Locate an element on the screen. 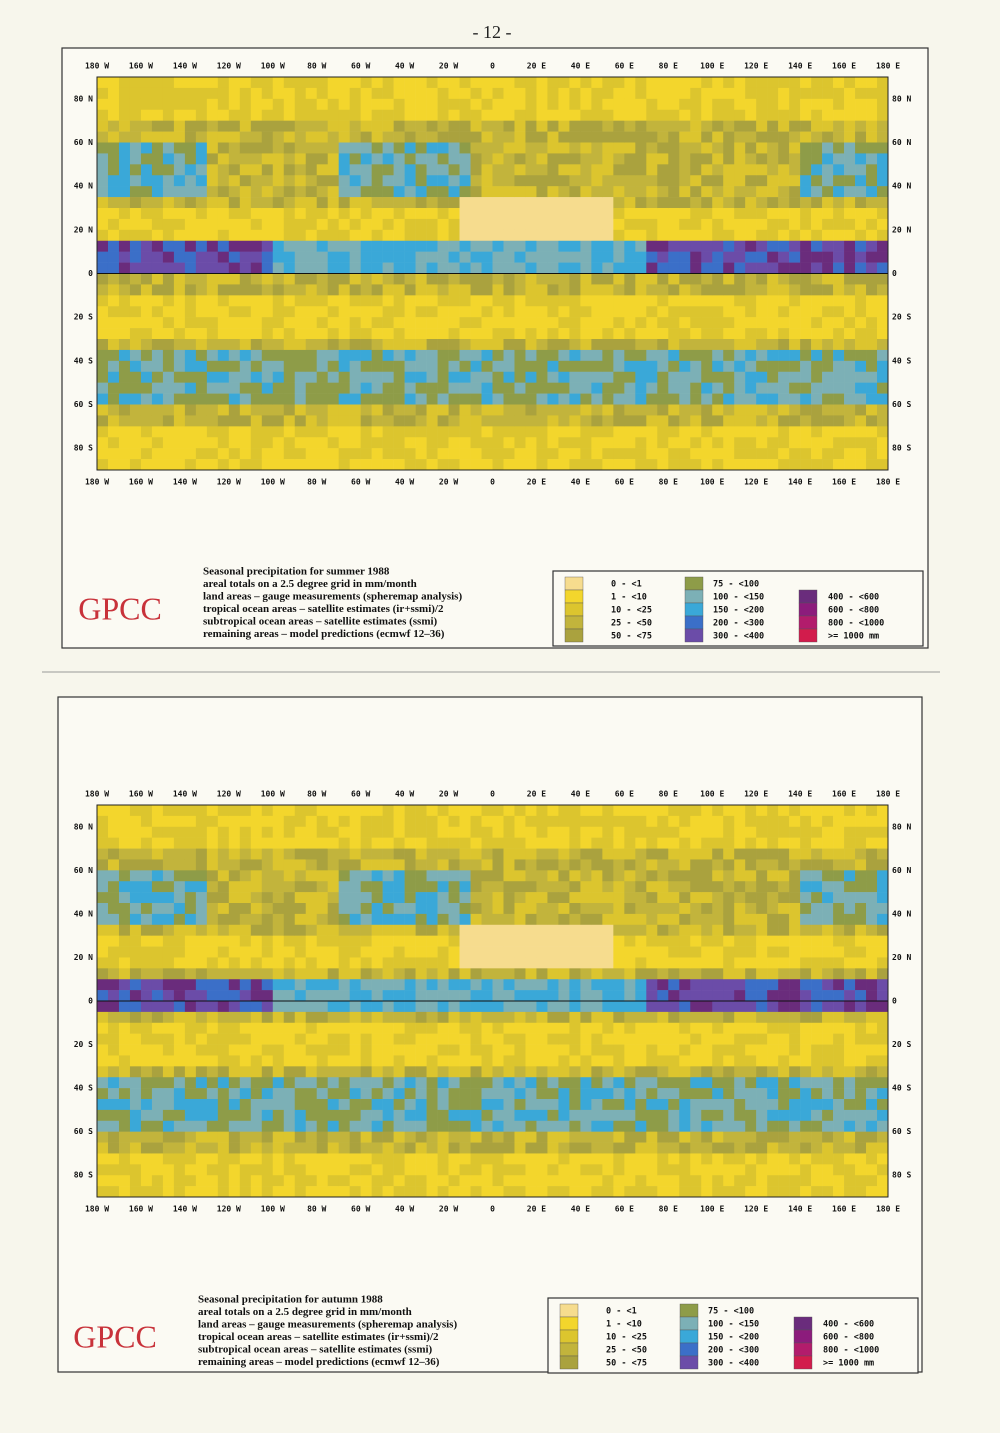 The image size is (1000, 1433). x-label-bottom: 100 W is located at coordinates (273, 482).